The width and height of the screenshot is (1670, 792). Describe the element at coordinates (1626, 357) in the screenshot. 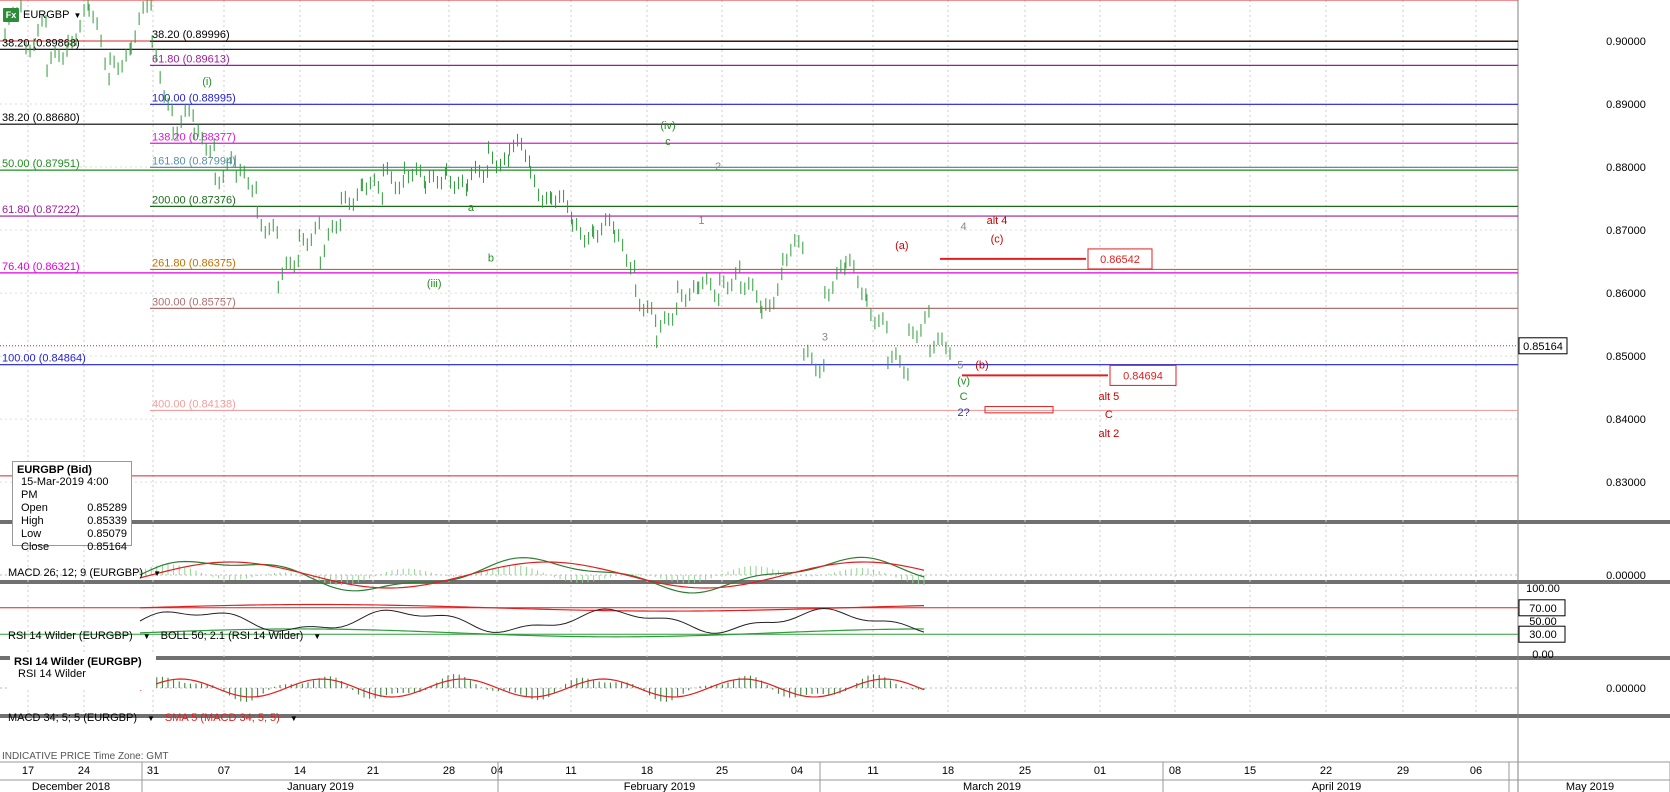

I see `price-tick-label: 0.85000` at that location.